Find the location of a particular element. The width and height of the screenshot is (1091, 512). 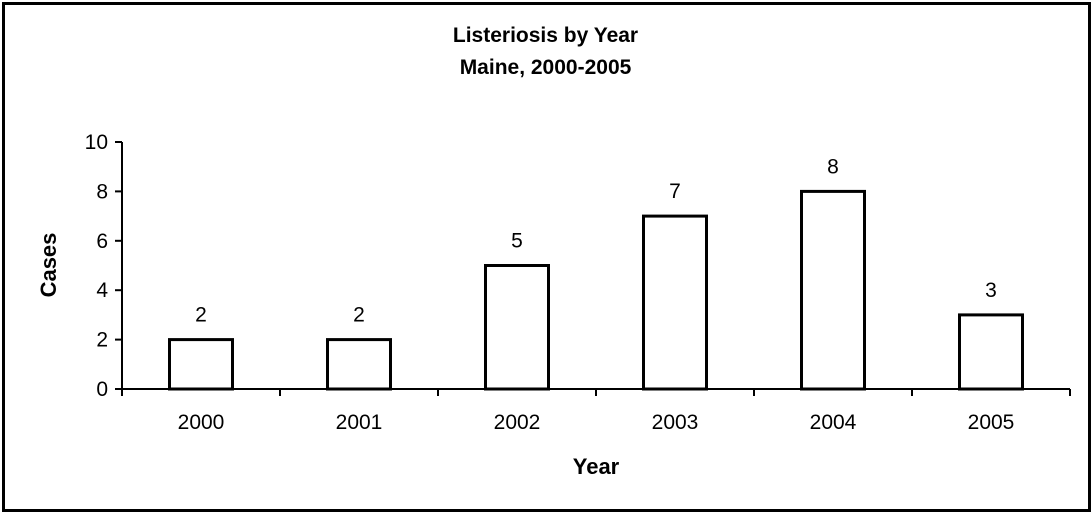

bar-2004 is located at coordinates (833, 290).